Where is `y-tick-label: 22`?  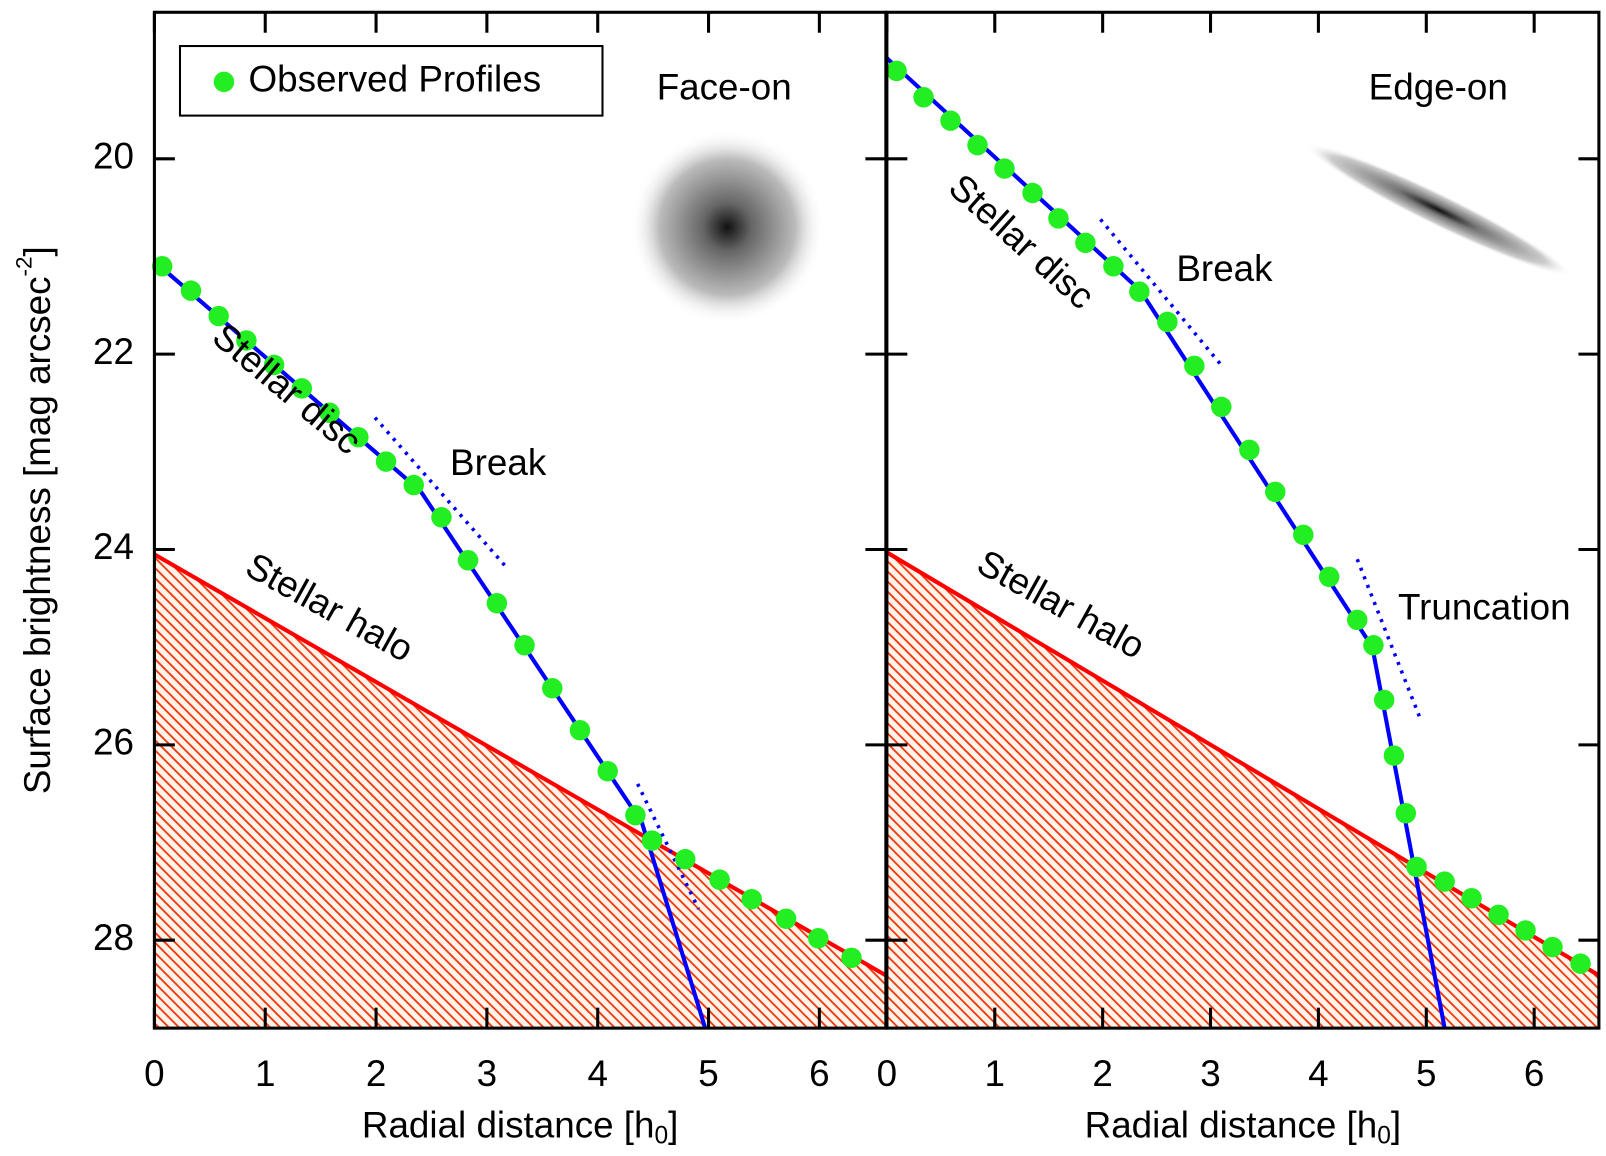
y-tick-label: 22 is located at coordinates (113, 351).